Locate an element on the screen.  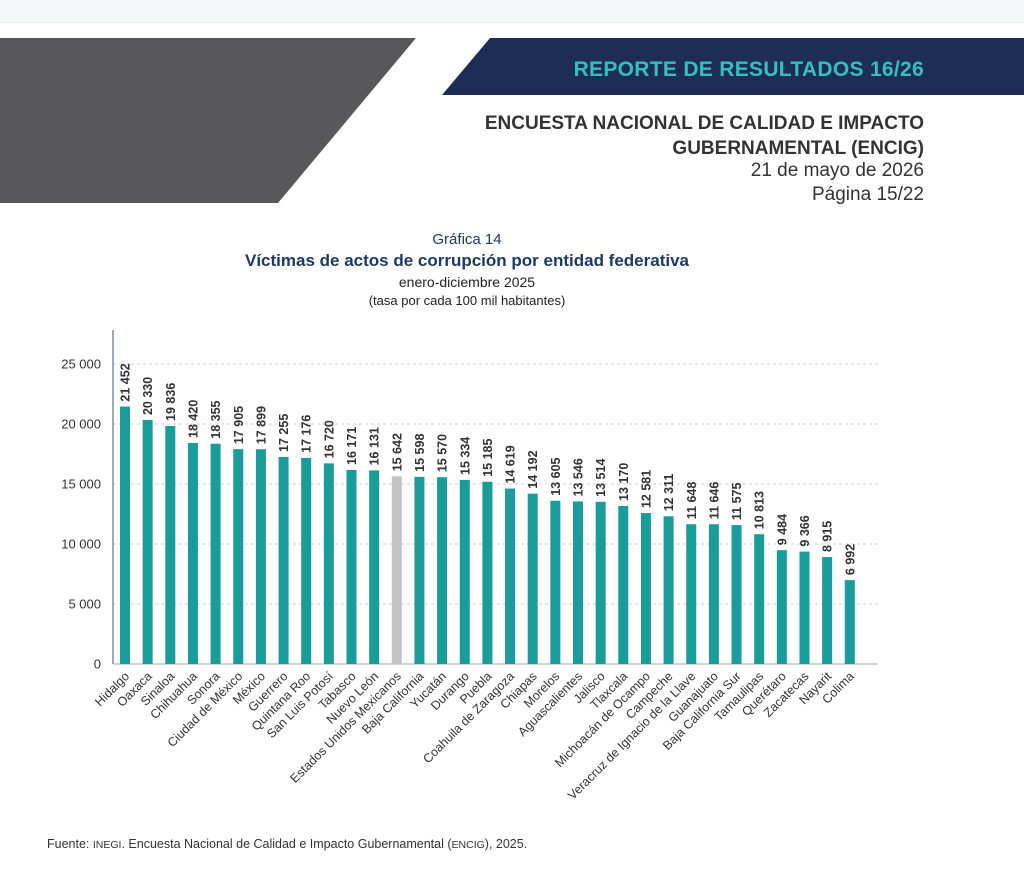
bar-value-label: 17 176 is located at coordinates (307, 434).